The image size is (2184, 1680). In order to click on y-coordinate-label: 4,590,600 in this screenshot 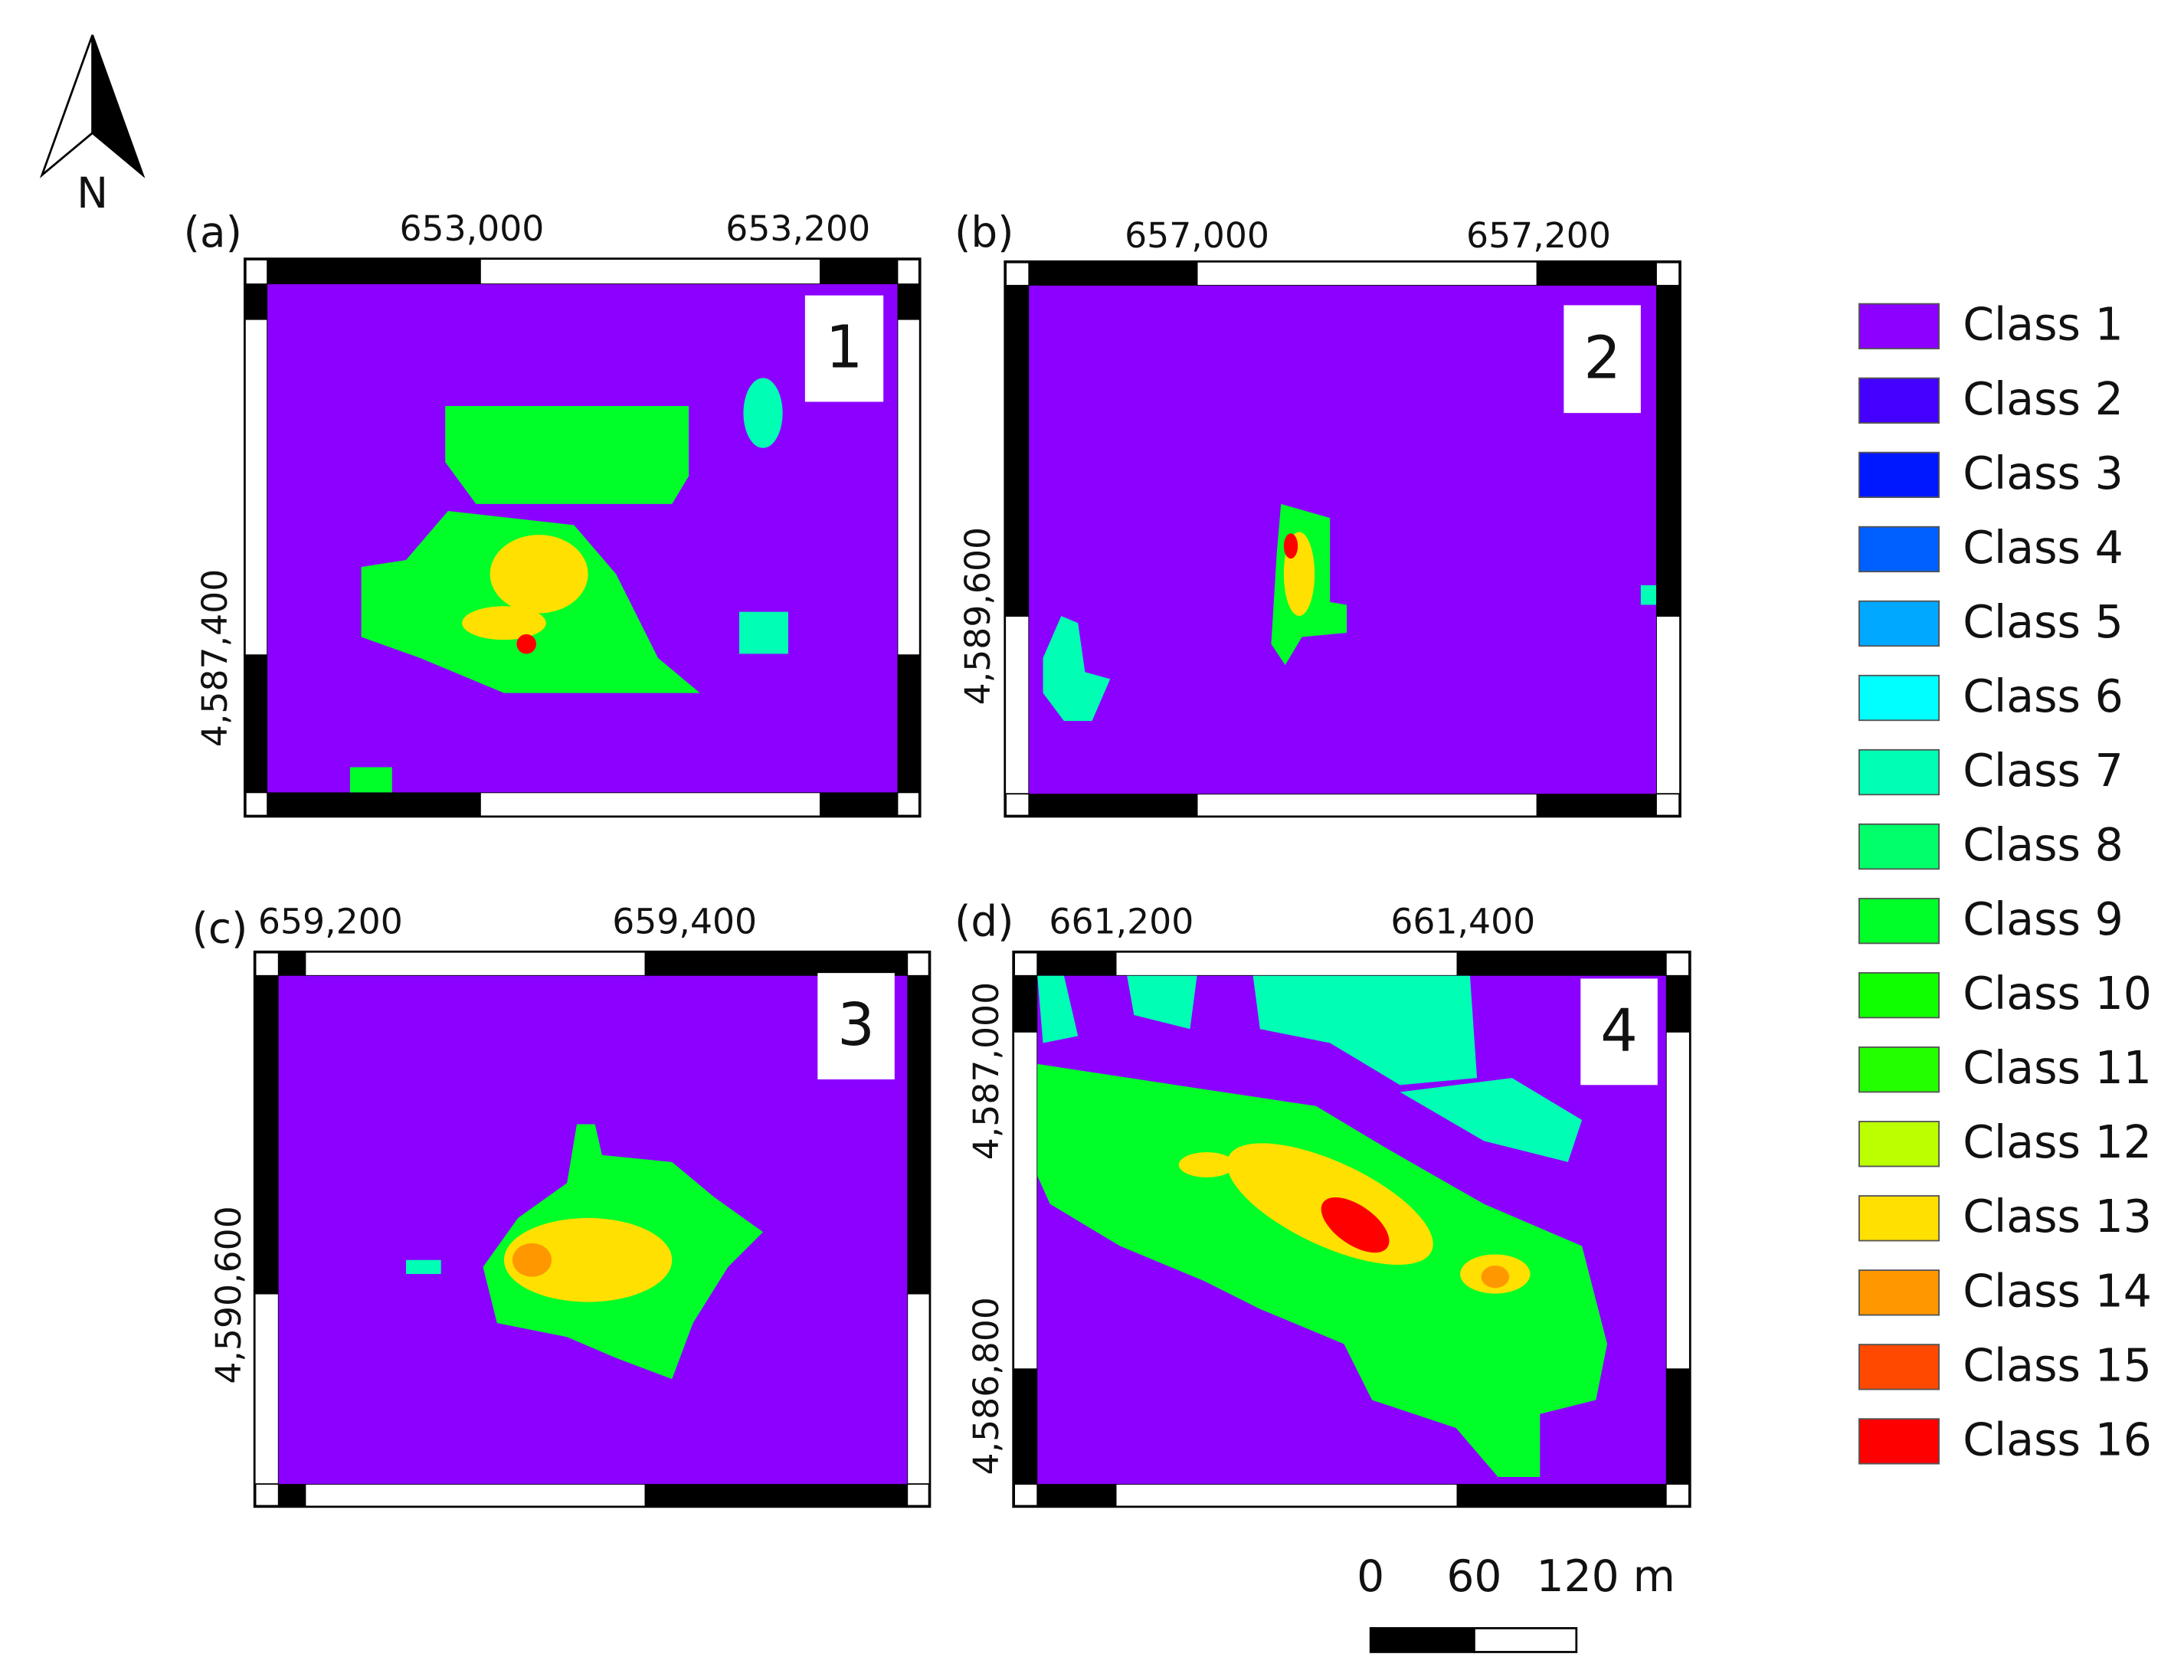, I will do `click(228, 1295)`.